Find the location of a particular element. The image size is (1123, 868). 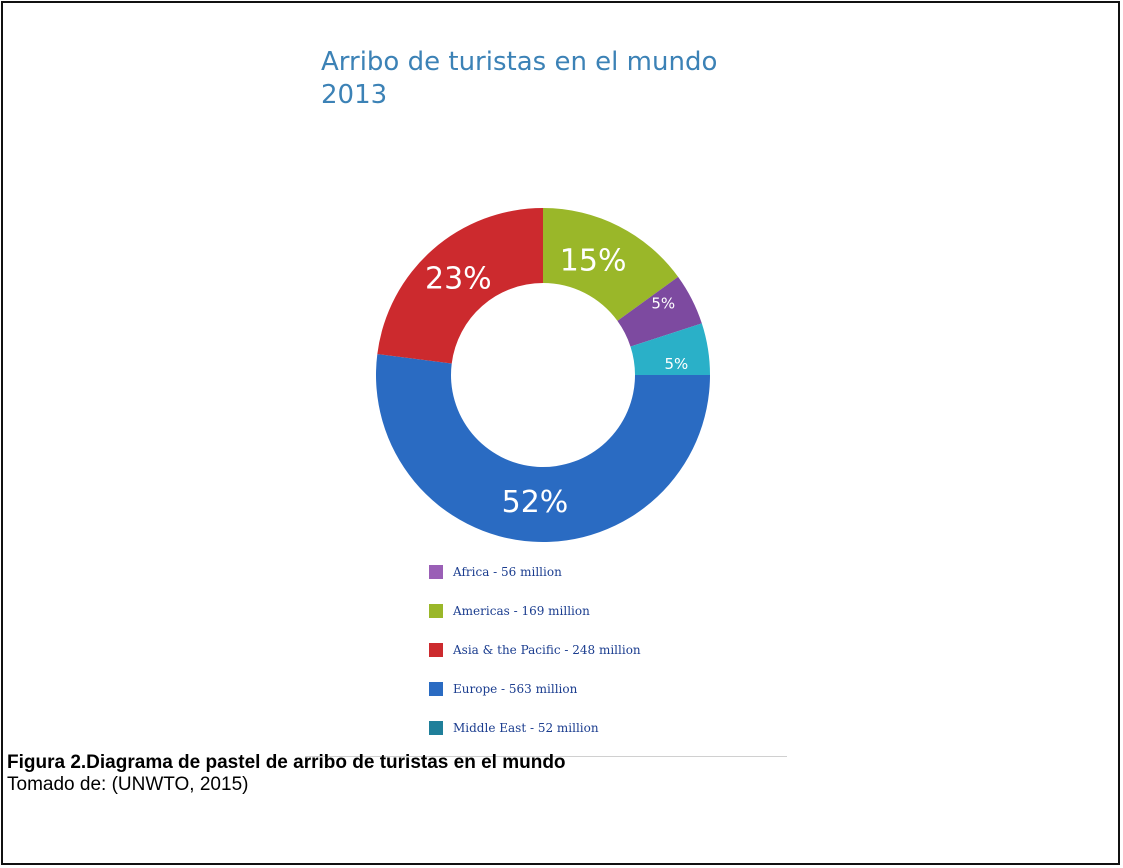

chart-title: Arribo de turistas en el mundo 2013 is located at coordinates (519, 78).